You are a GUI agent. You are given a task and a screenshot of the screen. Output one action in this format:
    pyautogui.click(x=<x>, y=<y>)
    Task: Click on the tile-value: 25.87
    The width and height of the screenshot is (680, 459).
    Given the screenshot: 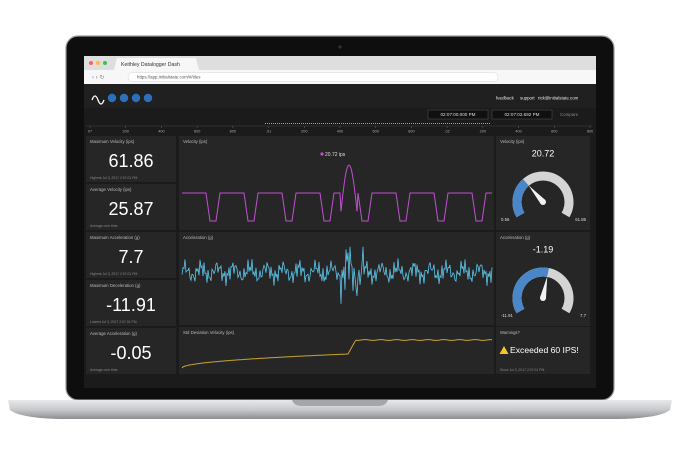 What is the action you would take?
    pyautogui.click(x=130, y=209)
    